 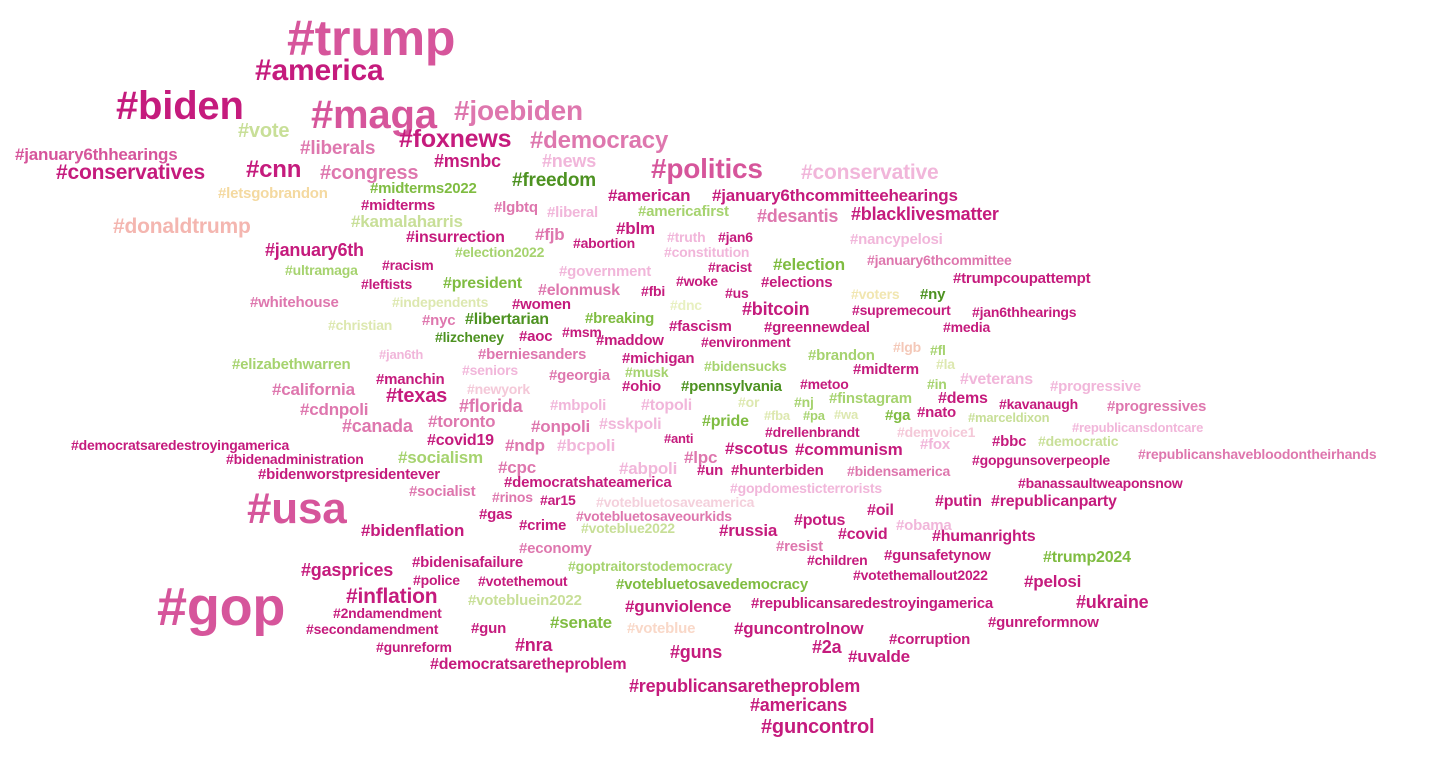 I want to click on tag-americans: #americans, so click(x=799, y=705).